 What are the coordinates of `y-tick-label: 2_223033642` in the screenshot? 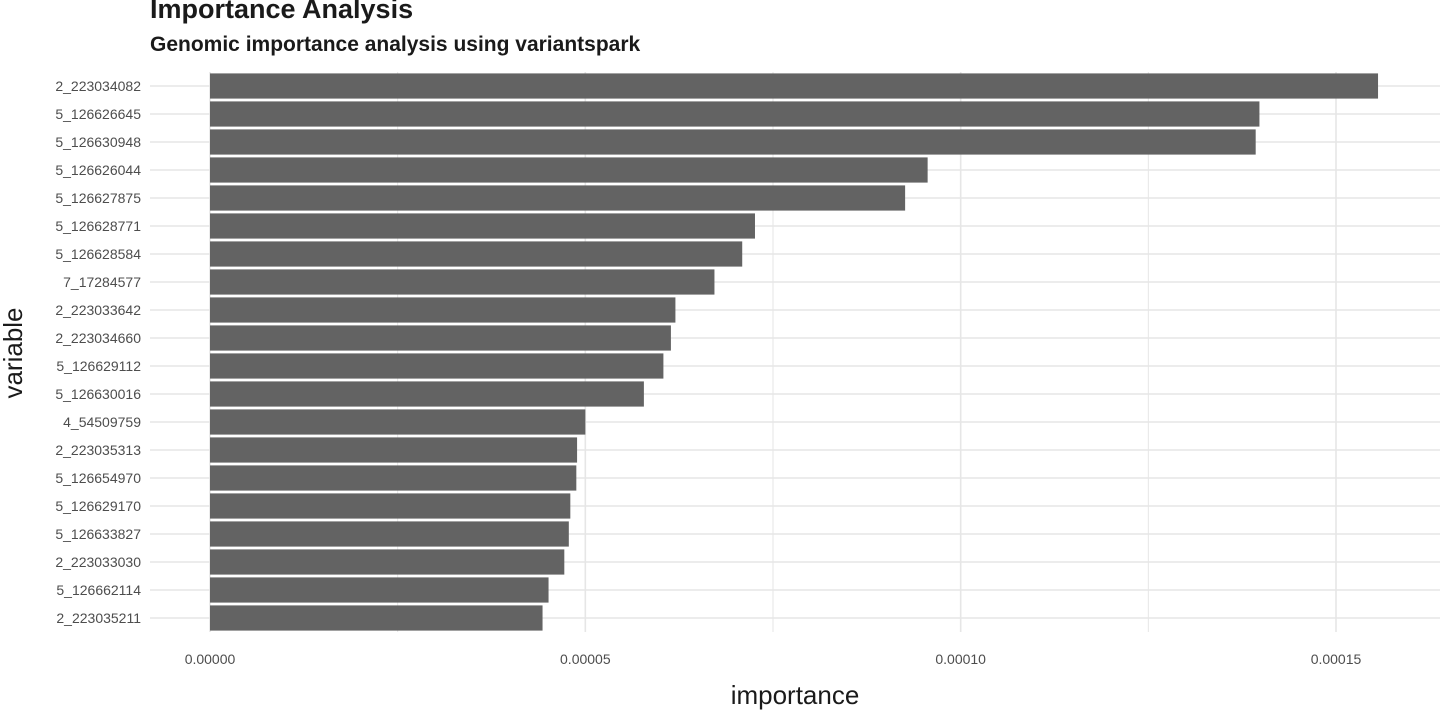 It's located at (98, 310).